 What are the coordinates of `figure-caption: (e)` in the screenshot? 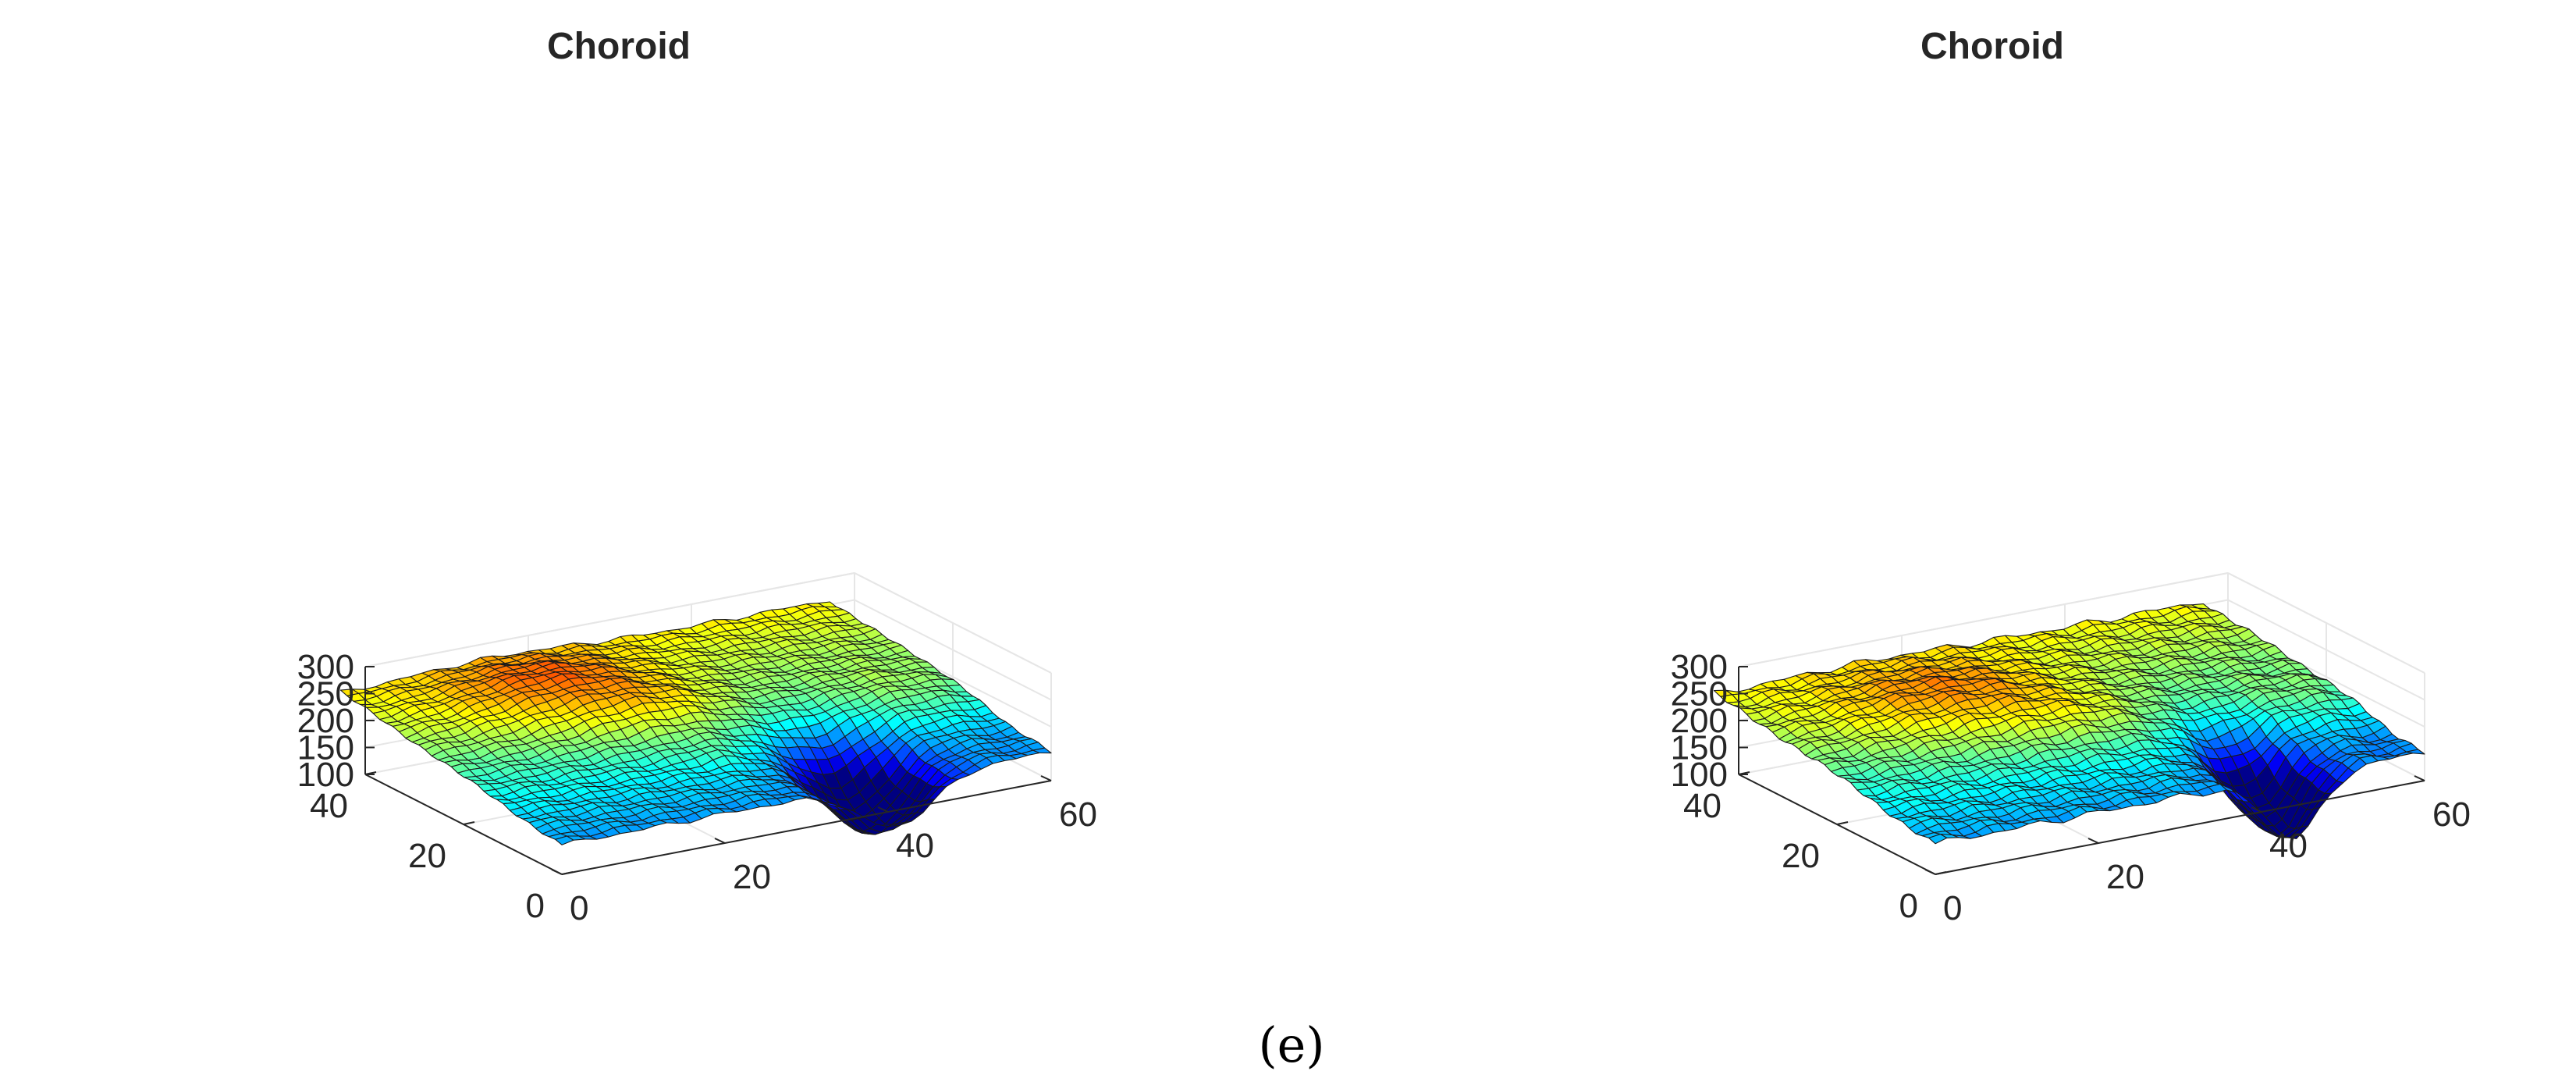 It's located at (1291, 1044).